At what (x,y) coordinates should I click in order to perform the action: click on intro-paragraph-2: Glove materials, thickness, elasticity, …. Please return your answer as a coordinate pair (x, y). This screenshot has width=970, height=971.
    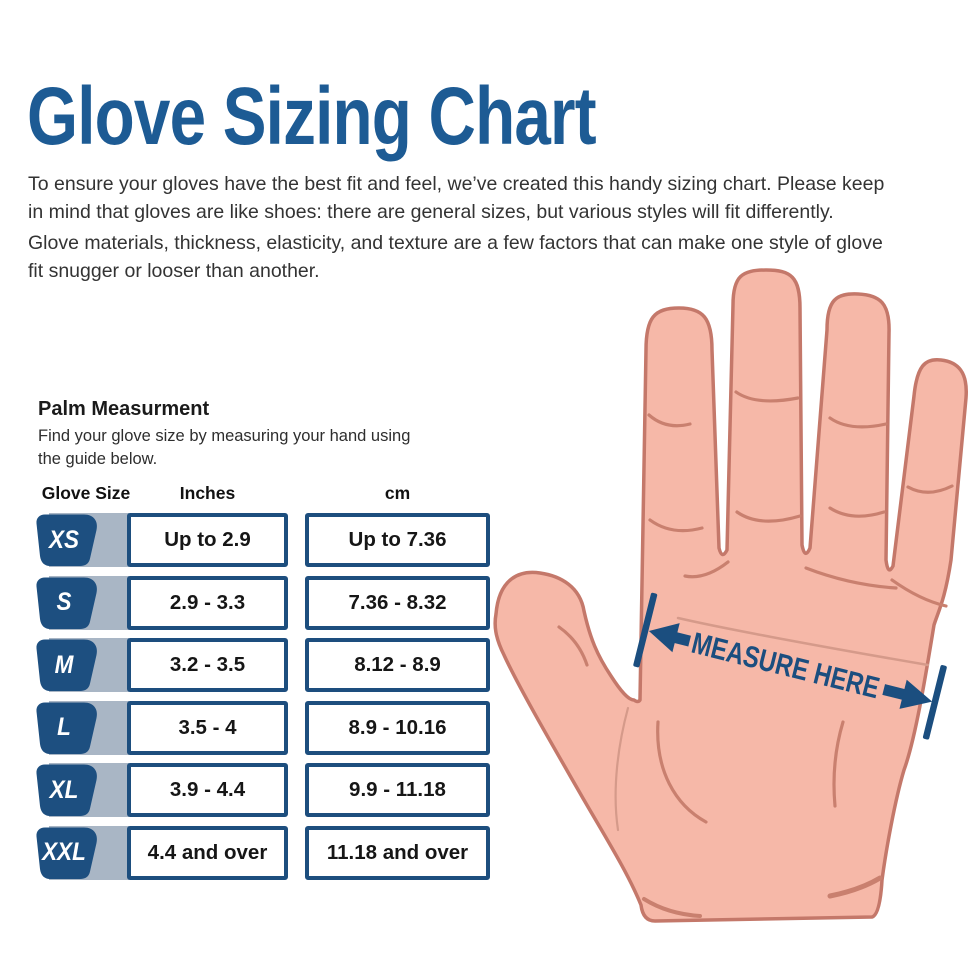
    Looking at the image, I should click on (455, 257).